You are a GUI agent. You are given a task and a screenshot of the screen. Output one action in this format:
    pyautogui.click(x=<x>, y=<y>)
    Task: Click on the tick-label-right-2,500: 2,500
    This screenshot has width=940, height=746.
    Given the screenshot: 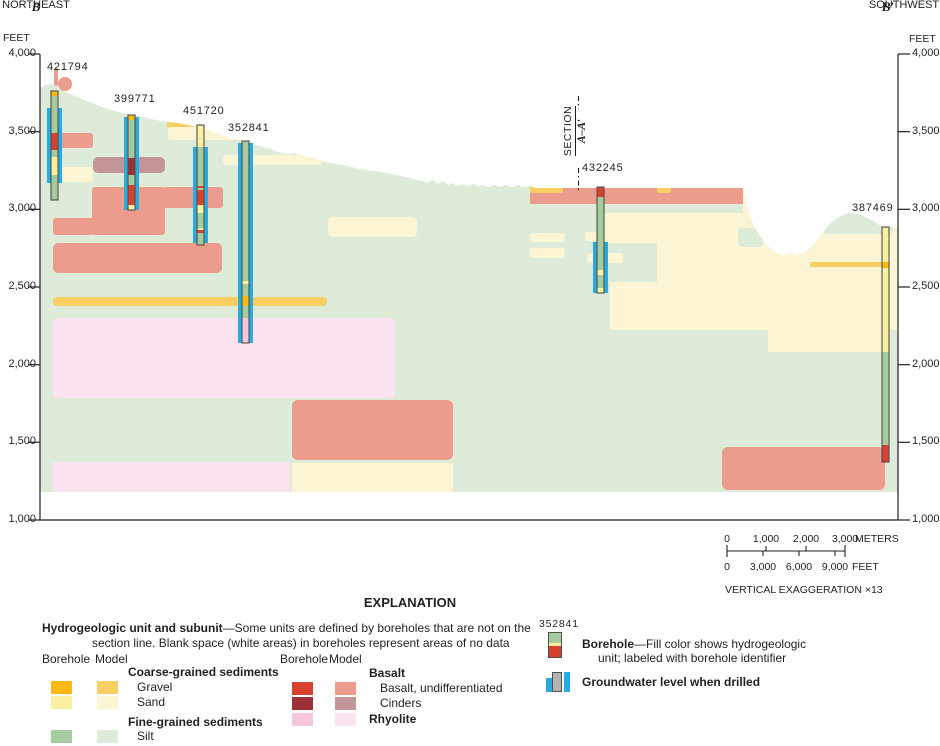 What is the action you would take?
    pyautogui.click(x=926, y=286)
    